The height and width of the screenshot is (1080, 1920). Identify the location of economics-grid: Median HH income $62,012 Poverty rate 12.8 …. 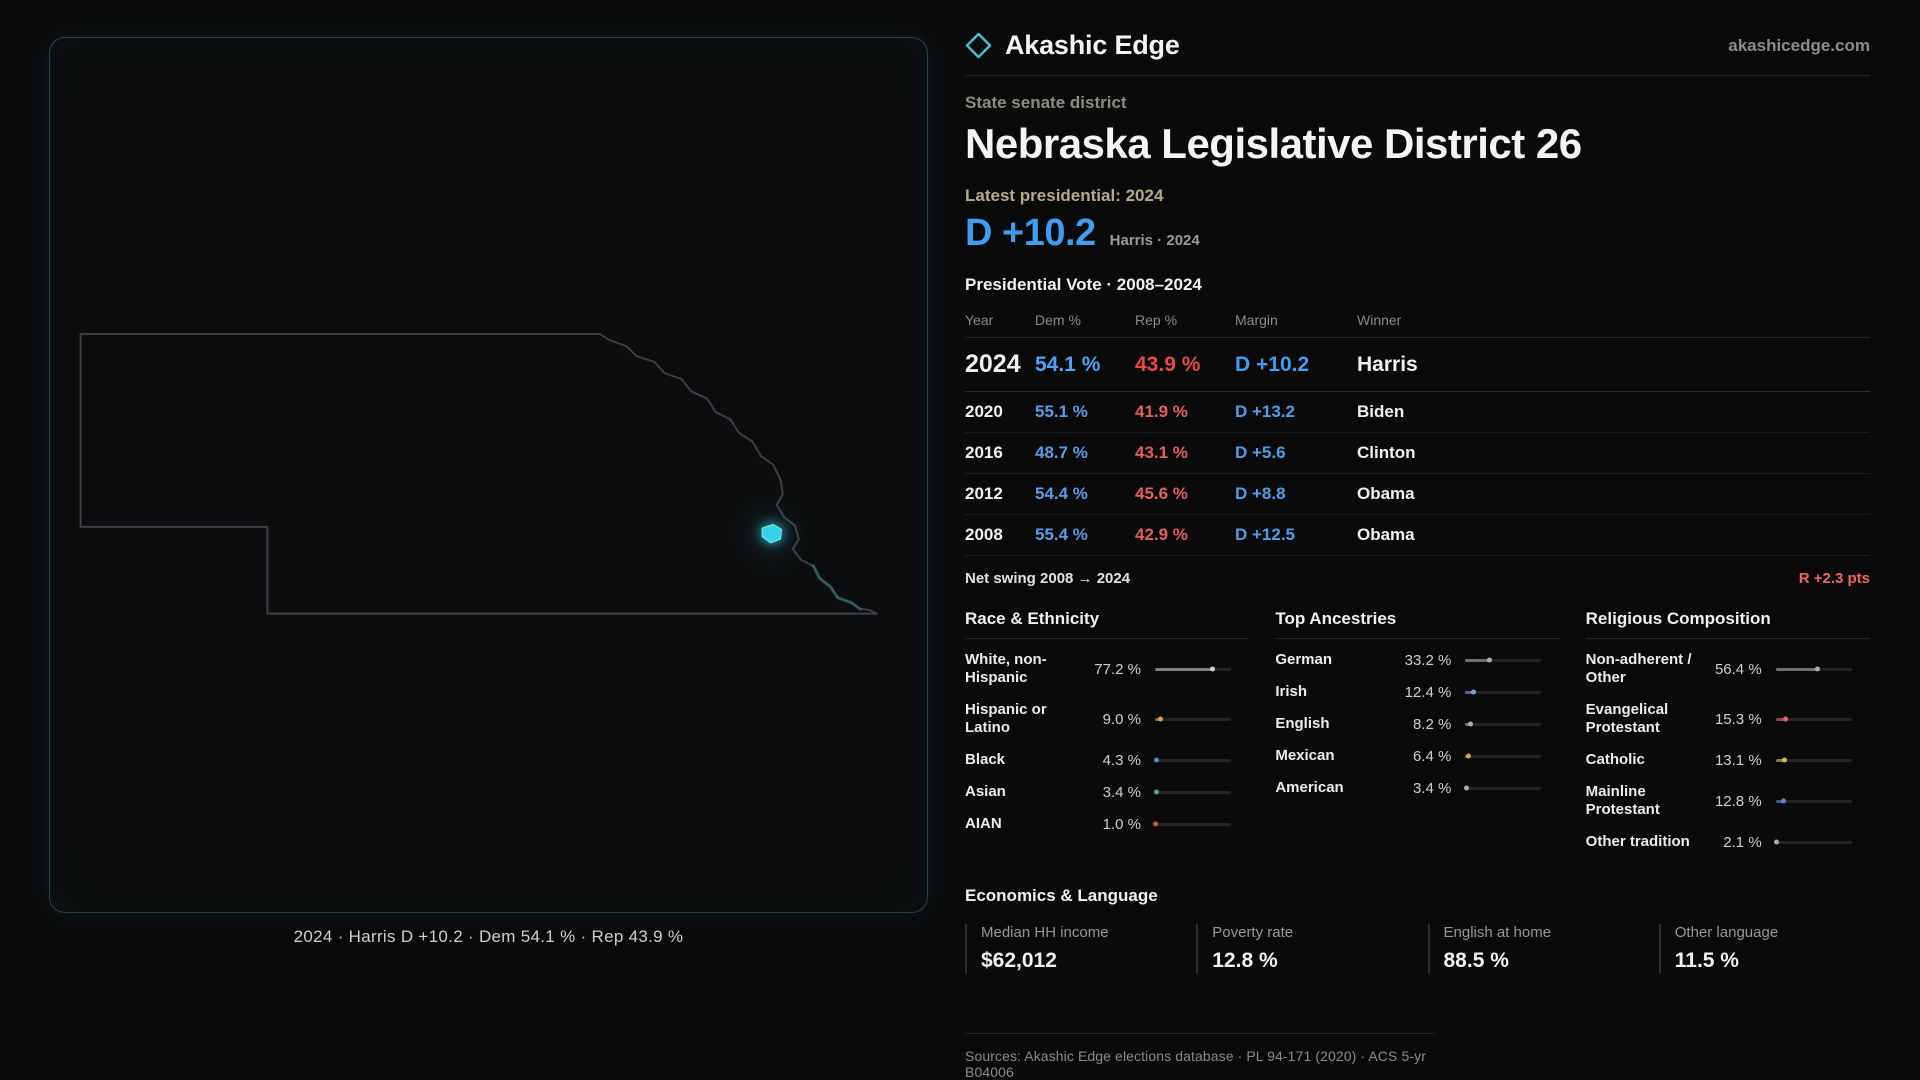
(1417, 948).